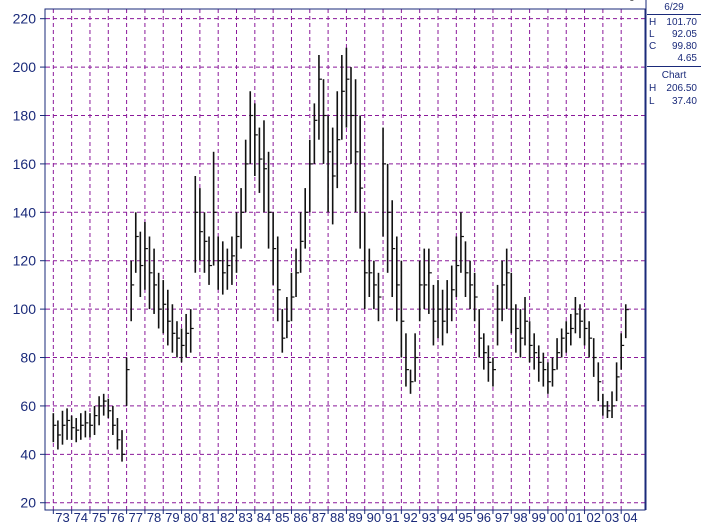  Describe the element at coordinates (484, 517) in the screenshot. I see `x-tick-label: 96` at that location.